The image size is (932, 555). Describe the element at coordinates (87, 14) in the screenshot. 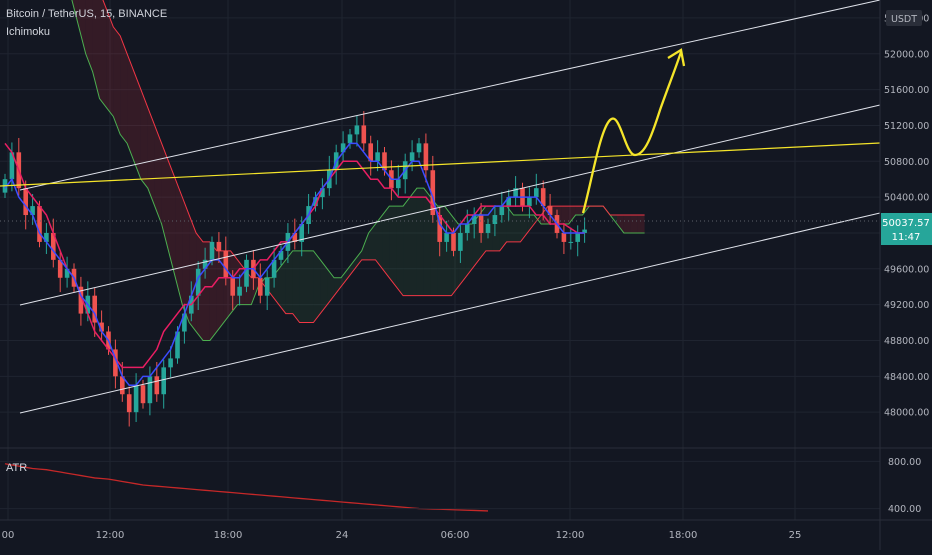

I see `symbol-title: Bitcoin / TetherUS, 15, BINANCE` at that location.